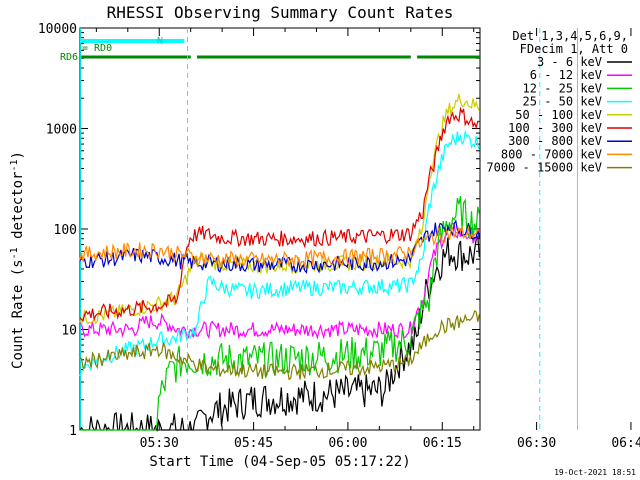  What do you see at coordinates (595, 472) in the screenshot?
I see `date-stamp: 19-Oct-2021 18:51` at bounding box center [595, 472].